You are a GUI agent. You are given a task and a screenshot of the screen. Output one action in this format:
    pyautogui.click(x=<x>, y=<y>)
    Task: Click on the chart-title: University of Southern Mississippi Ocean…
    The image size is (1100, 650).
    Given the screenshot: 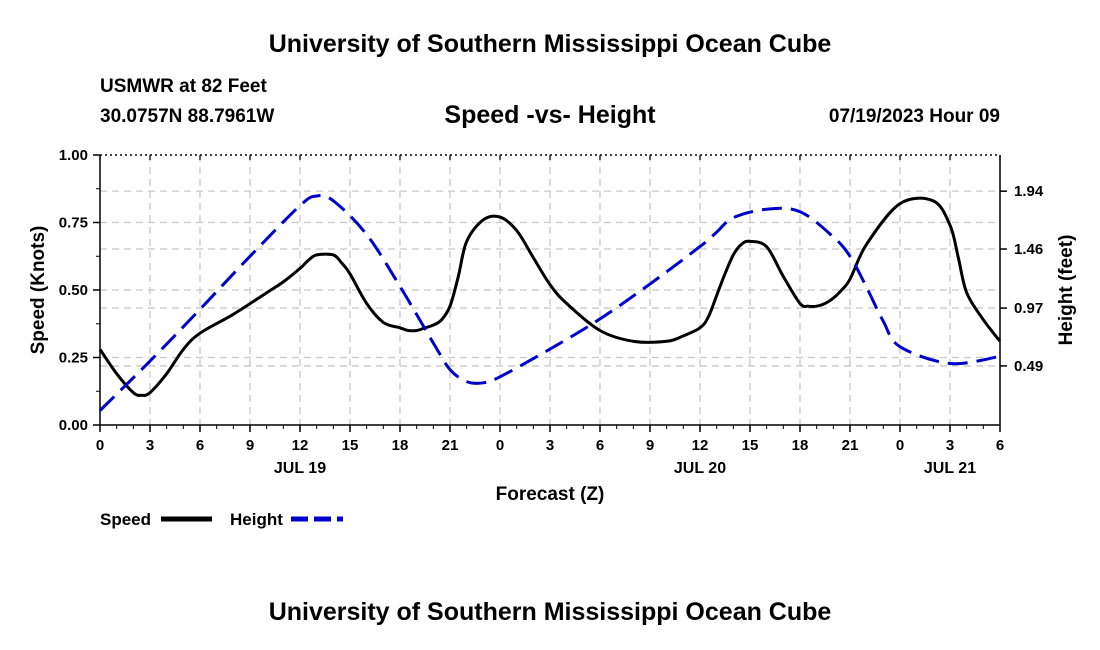 What is the action you would take?
    pyautogui.click(x=550, y=44)
    